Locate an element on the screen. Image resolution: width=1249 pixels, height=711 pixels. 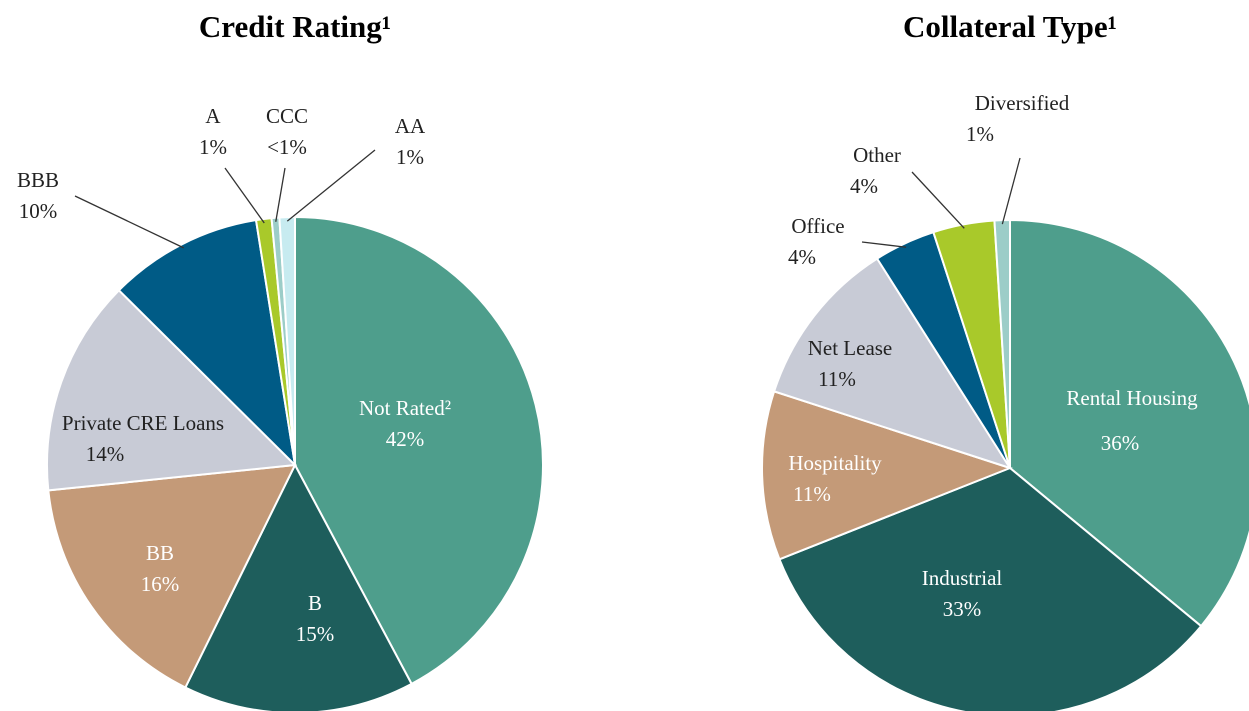
slice-label: Office is located at coordinates (817, 226).